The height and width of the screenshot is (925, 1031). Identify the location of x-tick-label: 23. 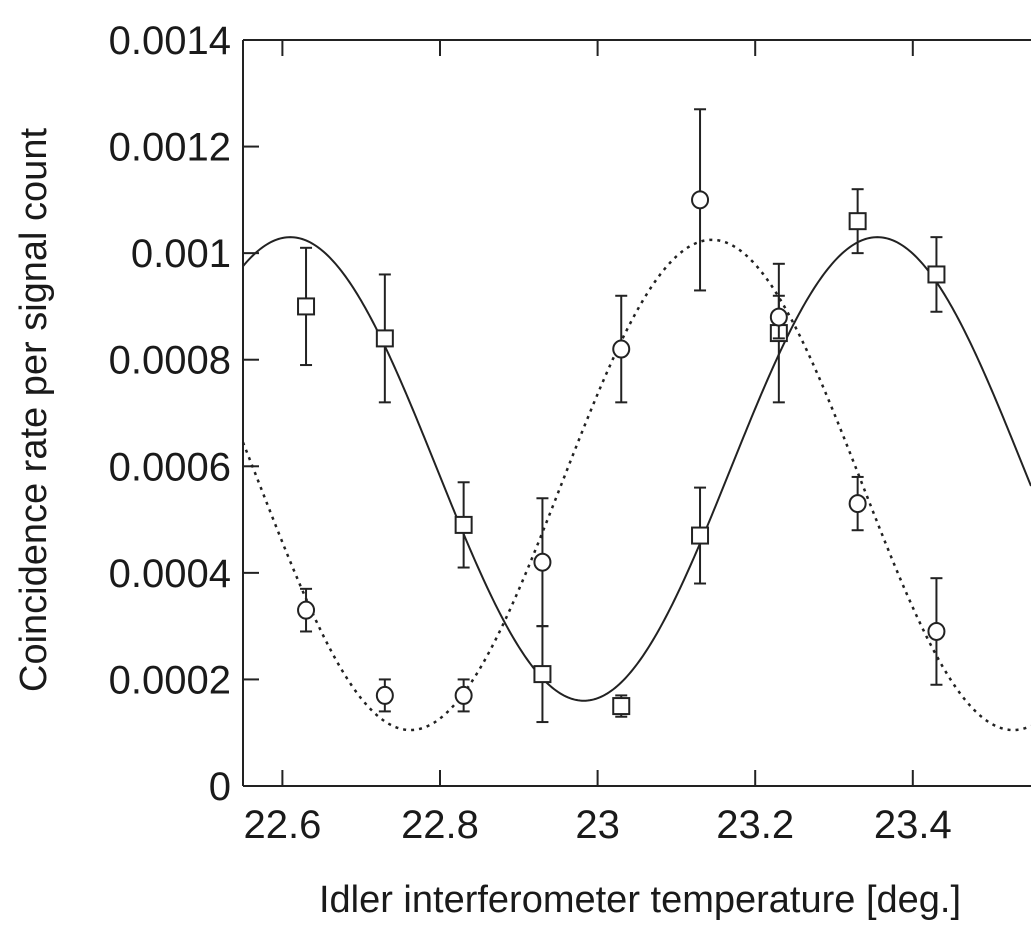
(597, 825).